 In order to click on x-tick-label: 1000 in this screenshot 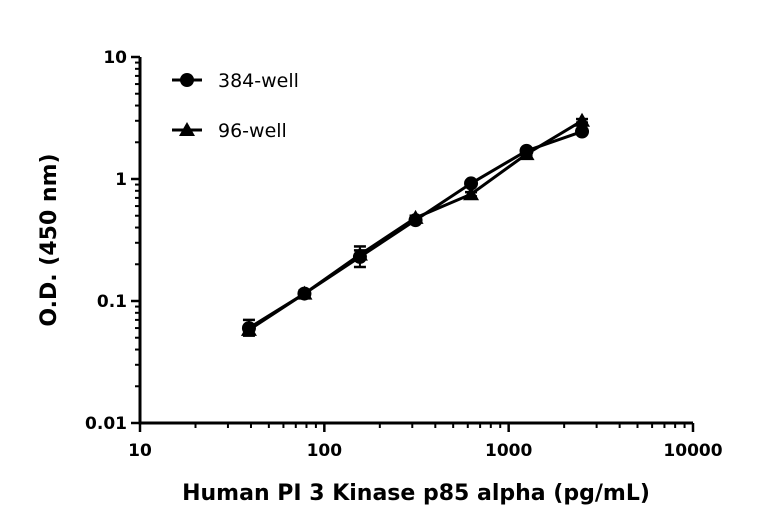, I will do `click(508, 451)`.